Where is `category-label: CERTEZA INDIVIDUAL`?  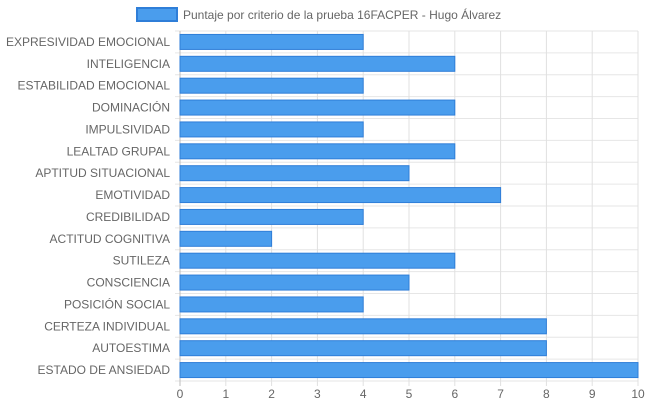
category-label: CERTEZA INDIVIDUAL is located at coordinates (107, 326).